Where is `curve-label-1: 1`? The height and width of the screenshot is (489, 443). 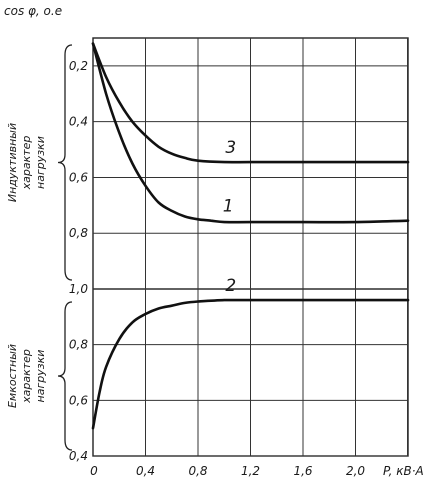 curve-label-1: 1 is located at coordinates (228, 207).